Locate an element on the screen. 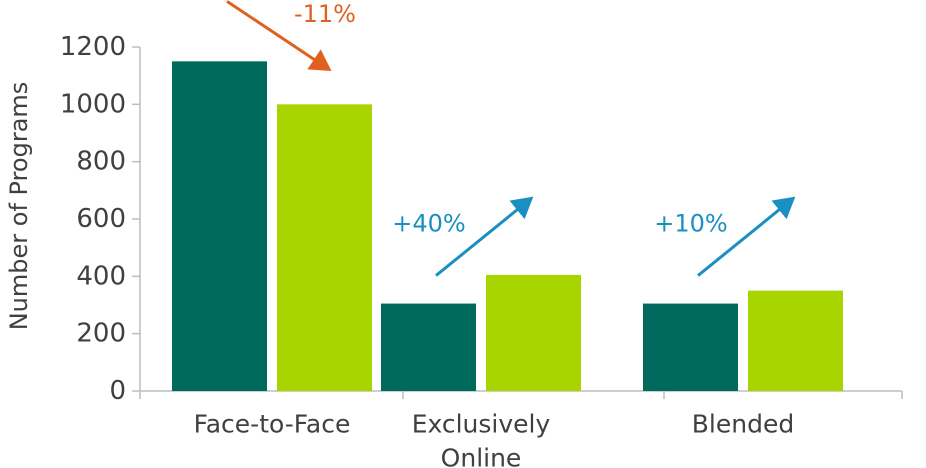 The image size is (926, 468). y-tick-label: 600 is located at coordinates (101, 219).